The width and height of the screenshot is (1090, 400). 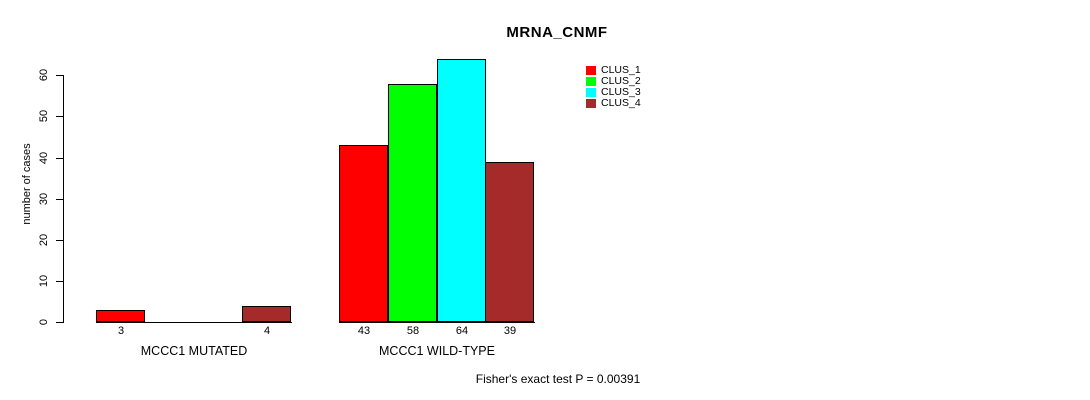 I want to click on legend-label: CLUS_1, so click(x=621, y=70).